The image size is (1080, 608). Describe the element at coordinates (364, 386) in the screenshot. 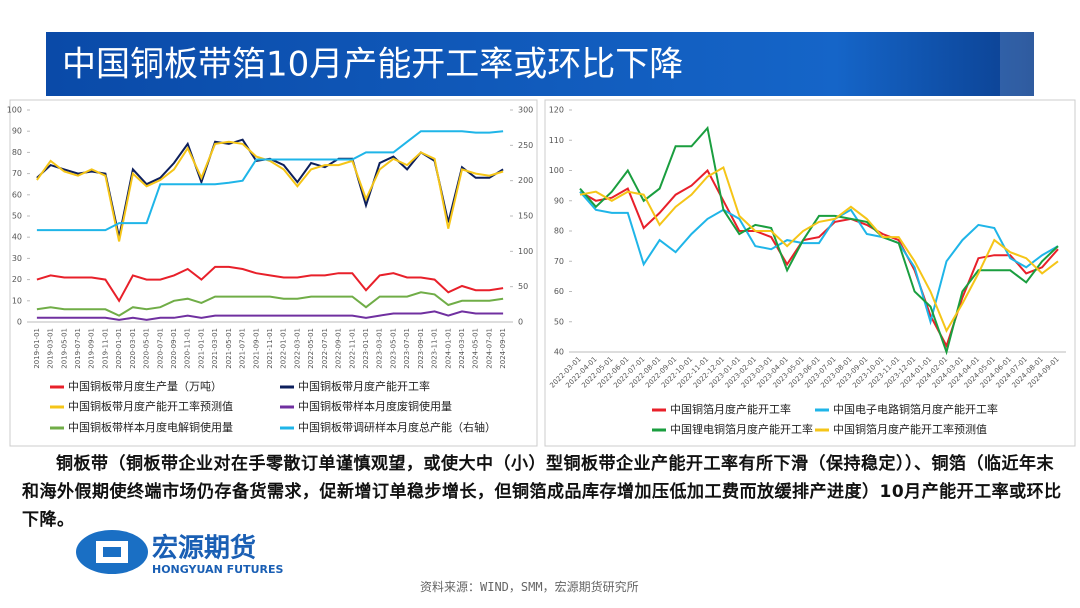

I see `legend-label: 中国铜板带月度产能开工率` at that location.